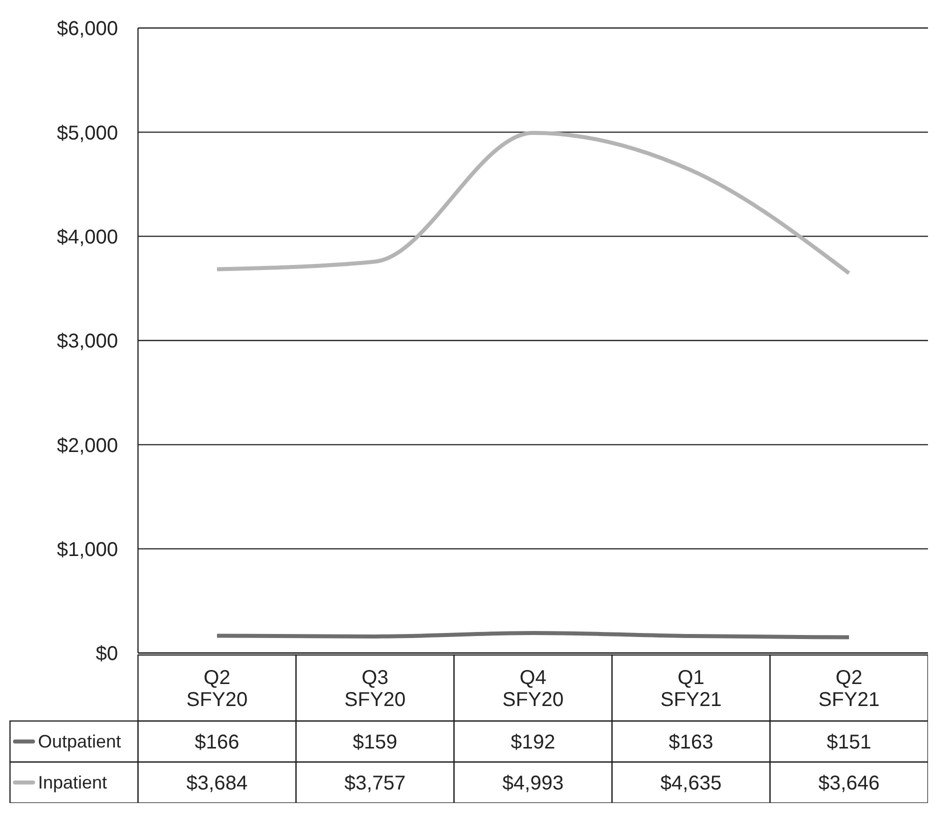 Image resolution: width=939 pixels, height=813 pixels. Describe the element at coordinates (87, 341) in the screenshot. I see `y-tick-label: $3,000` at that location.